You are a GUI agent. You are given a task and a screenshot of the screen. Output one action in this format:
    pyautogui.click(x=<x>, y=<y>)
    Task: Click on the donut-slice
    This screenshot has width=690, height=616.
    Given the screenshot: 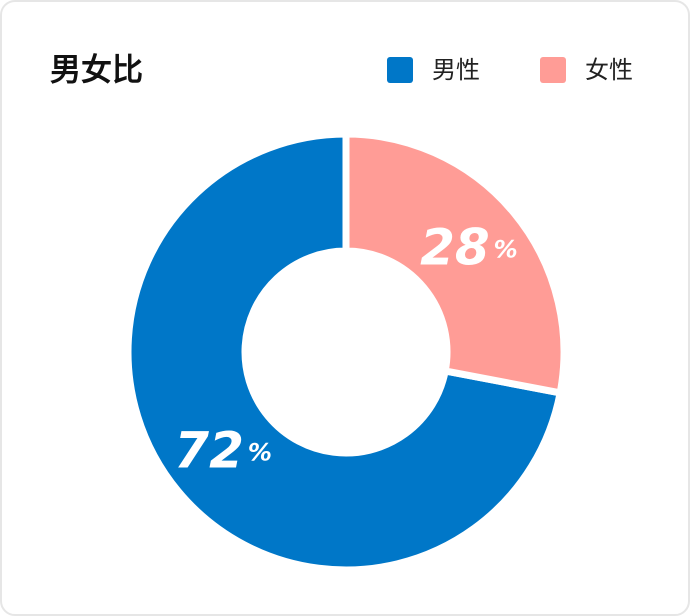 What is the action you would take?
    pyautogui.click(x=455, y=263)
    